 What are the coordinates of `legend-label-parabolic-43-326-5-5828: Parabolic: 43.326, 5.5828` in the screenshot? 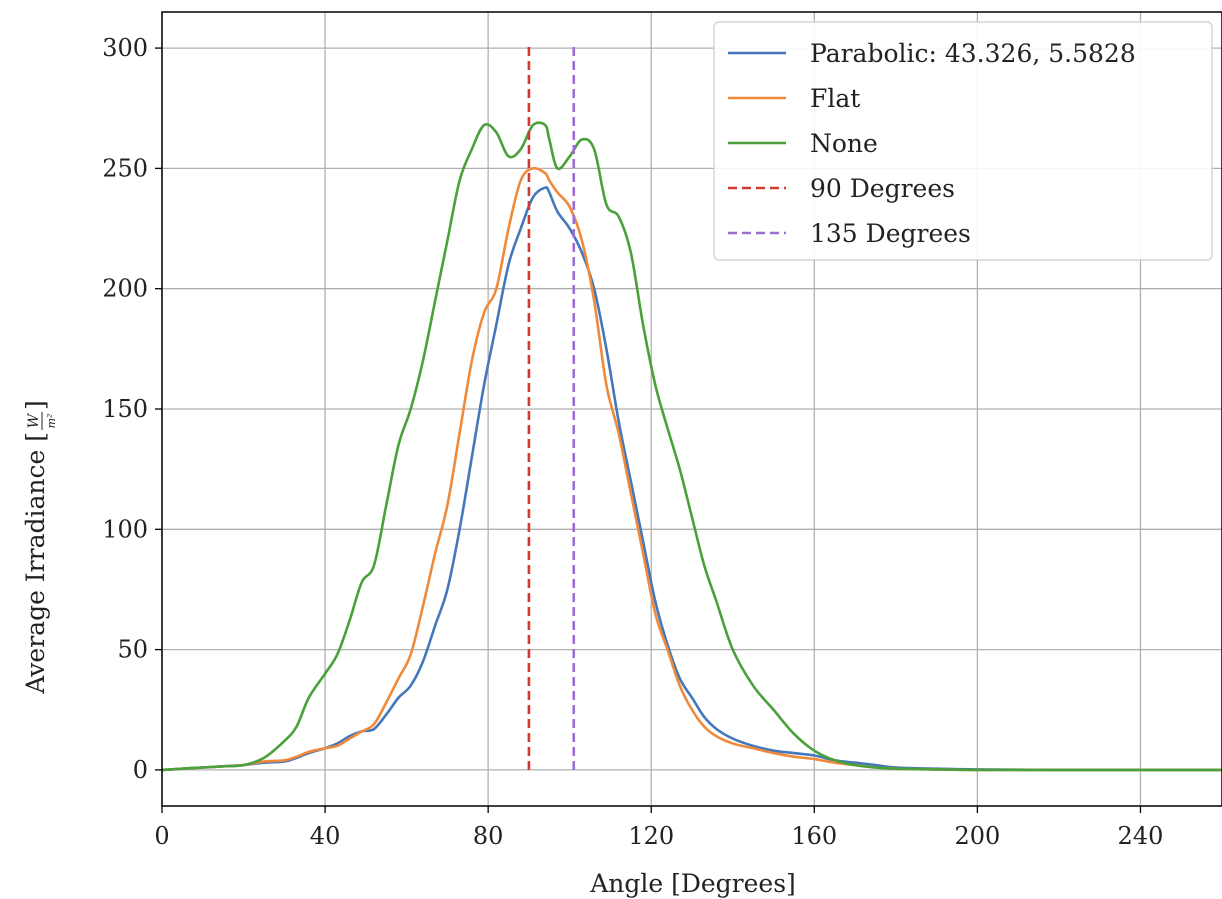 It's located at (973, 53).